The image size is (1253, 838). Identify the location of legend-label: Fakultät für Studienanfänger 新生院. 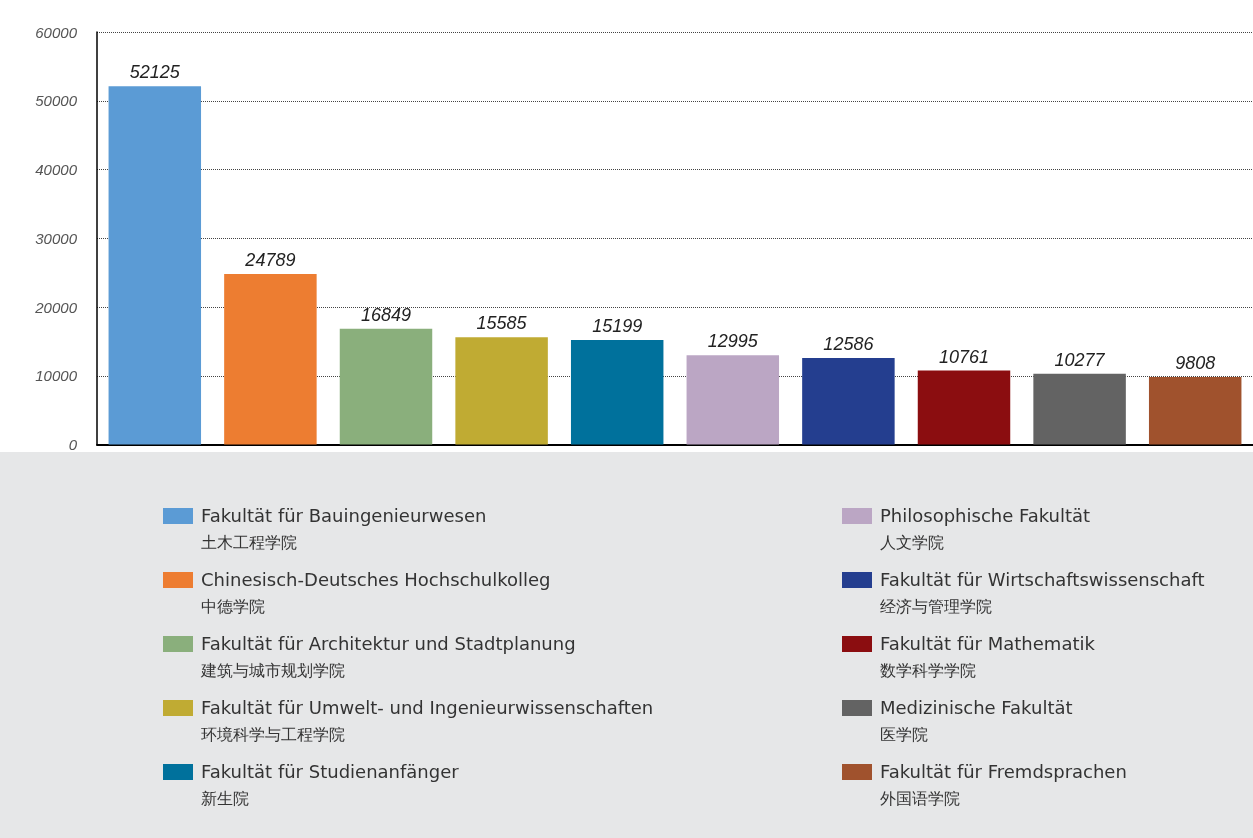
(330, 784).